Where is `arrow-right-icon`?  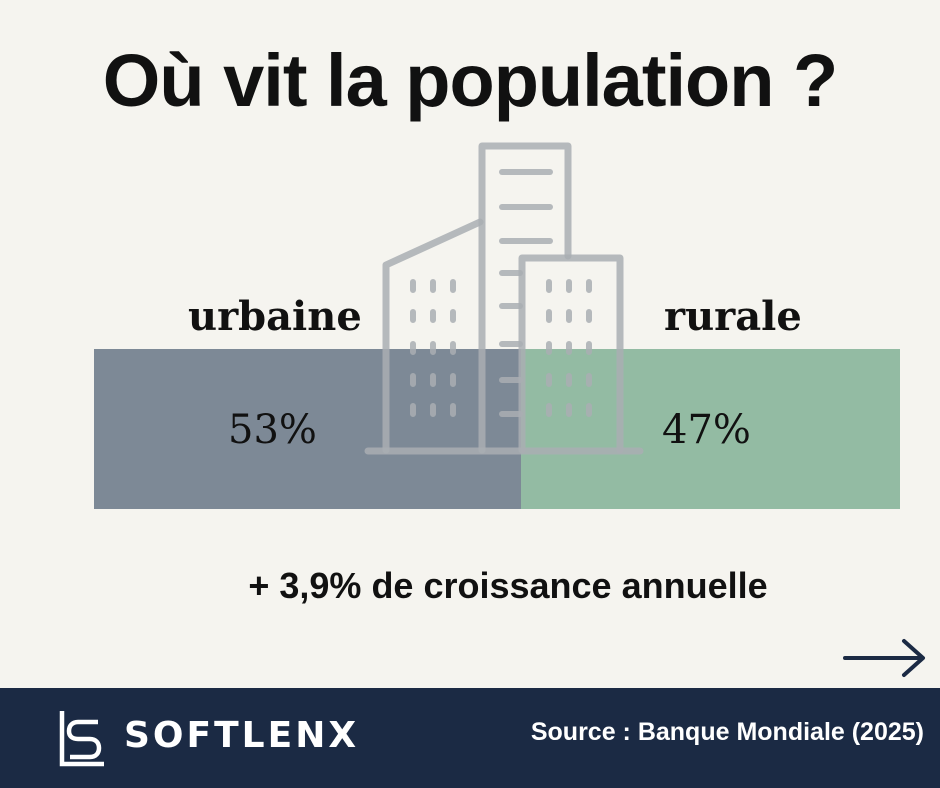
arrow-right-icon is located at coordinates (885, 658).